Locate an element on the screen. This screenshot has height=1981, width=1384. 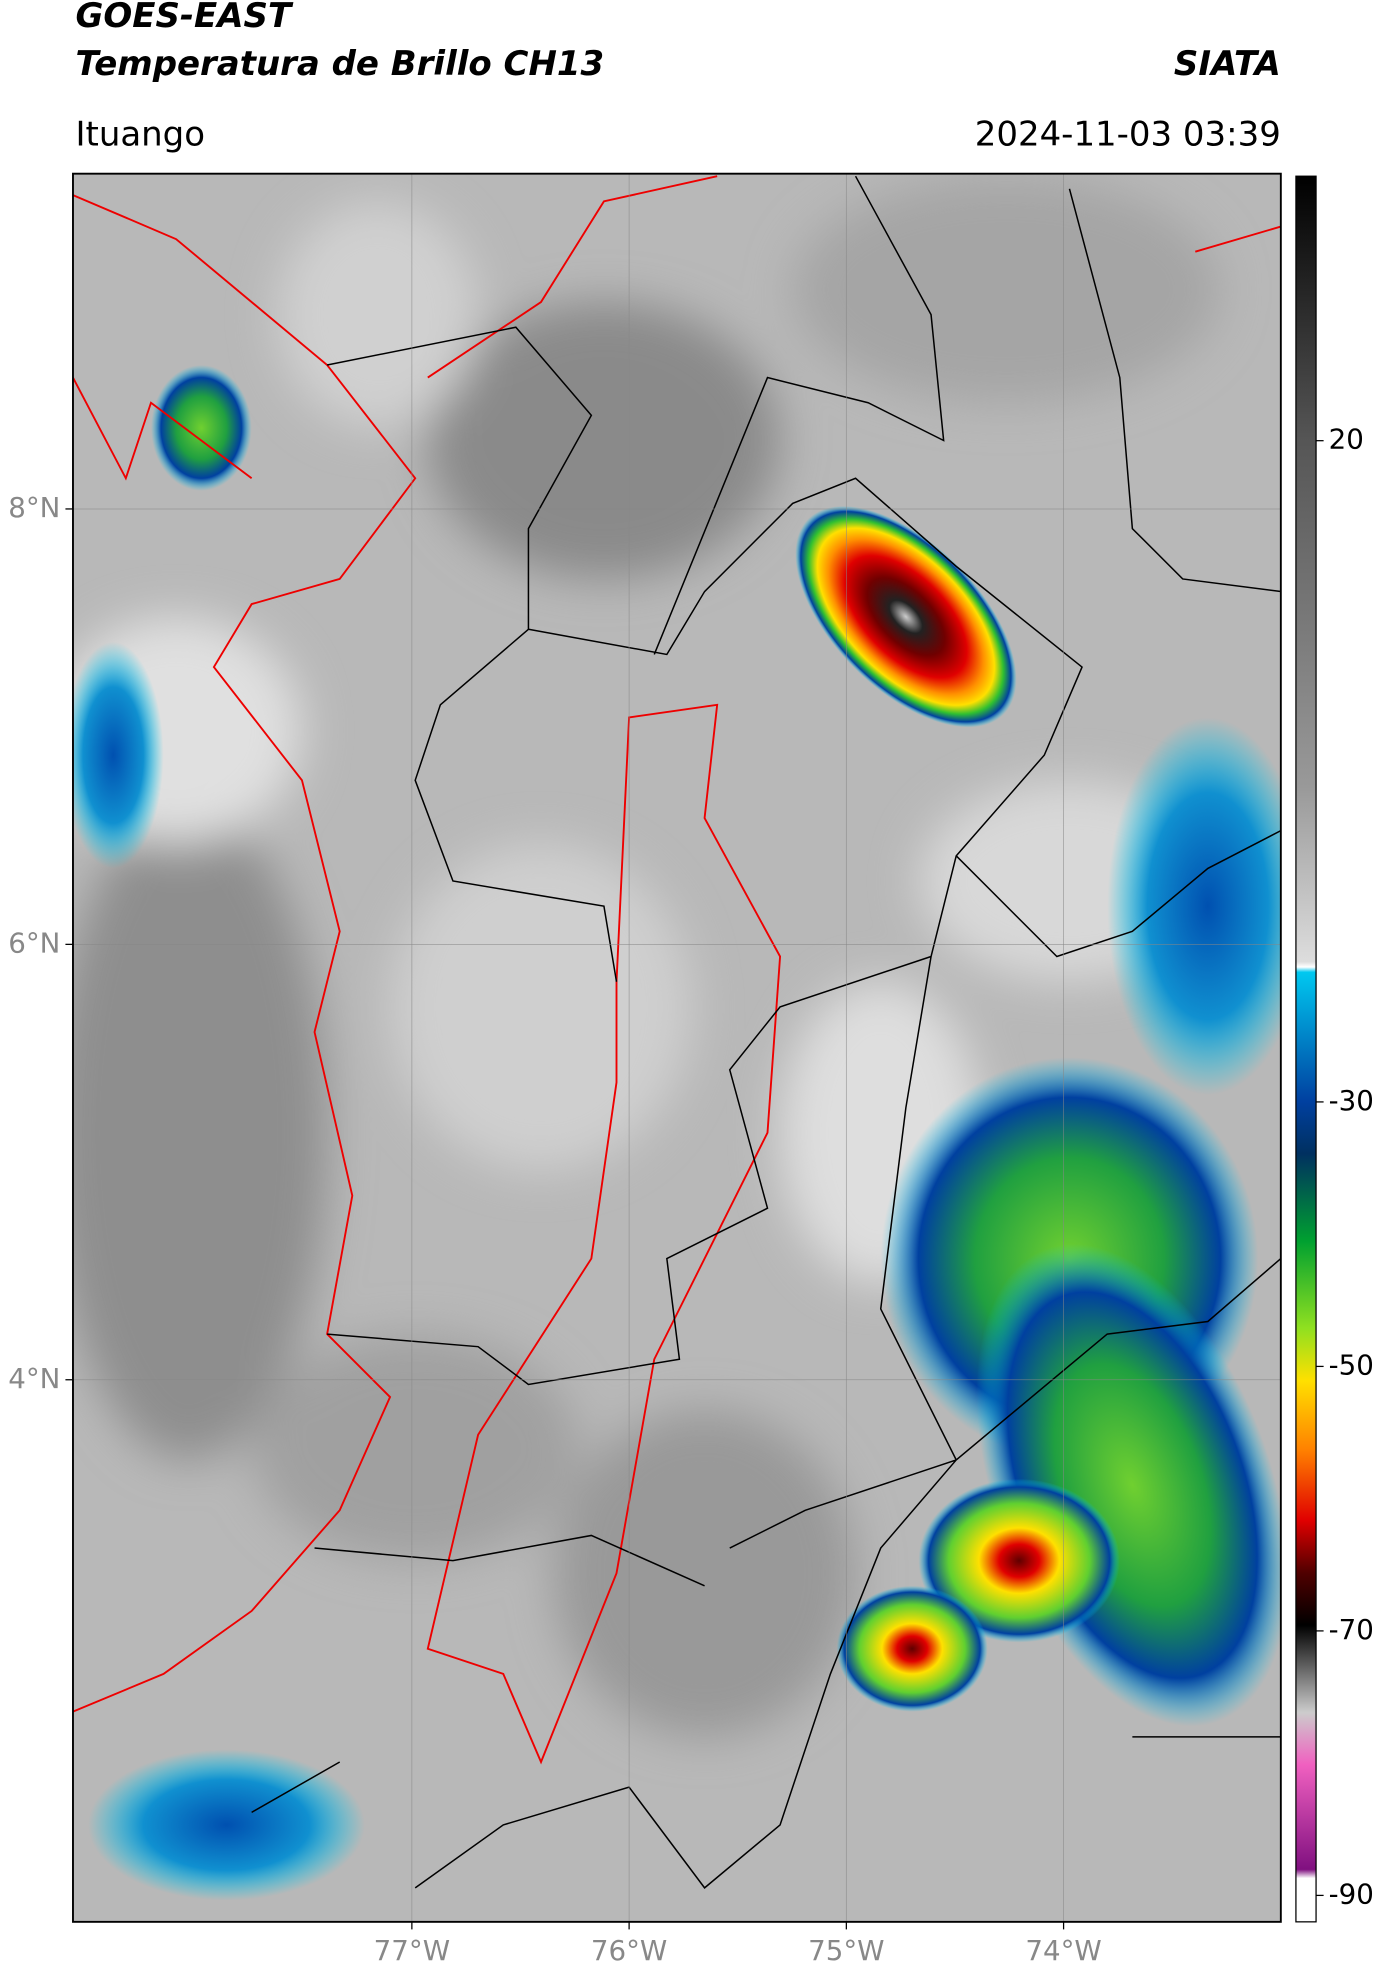
lon-tick-label: 76°W is located at coordinates (629, 1950).